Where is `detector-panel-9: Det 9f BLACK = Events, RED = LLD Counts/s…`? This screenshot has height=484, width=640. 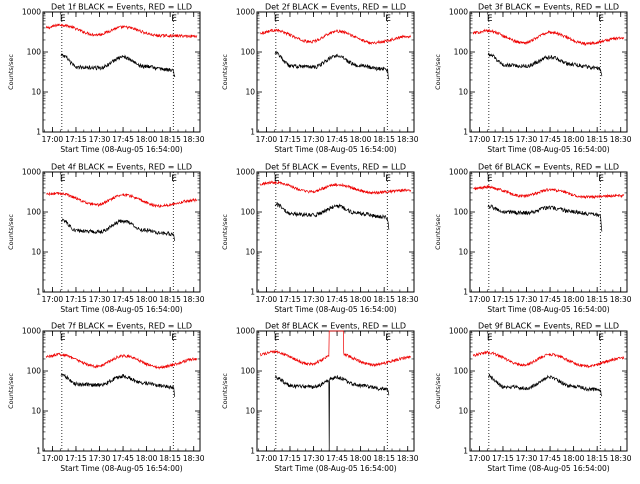
detector-panel-9: Det 9f BLACK = Events, RED = LLD Counts/s… is located at coordinates (533, 398).